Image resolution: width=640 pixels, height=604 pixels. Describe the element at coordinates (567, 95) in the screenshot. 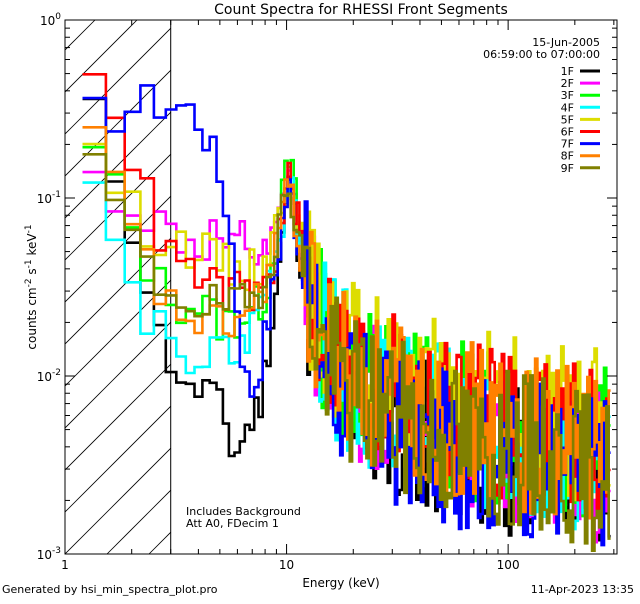

I see `legend-label-3F: 3F` at that location.